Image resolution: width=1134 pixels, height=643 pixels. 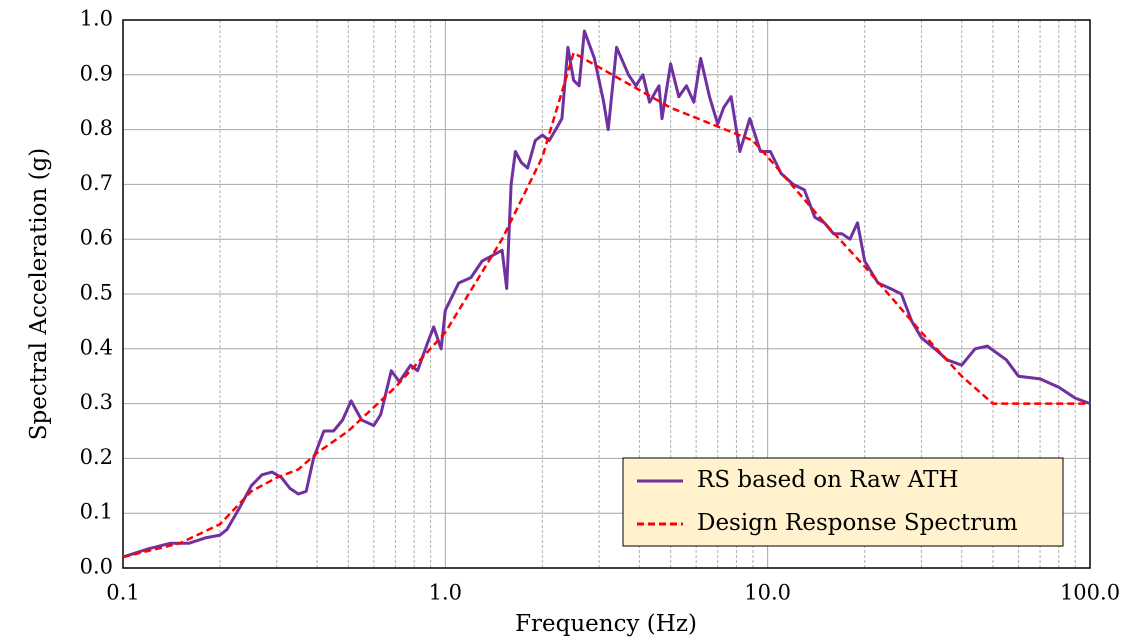 What do you see at coordinates (445, 593) in the screenshot?
I see `x-tick-label: 1.0` at bounding box center [445, 593].